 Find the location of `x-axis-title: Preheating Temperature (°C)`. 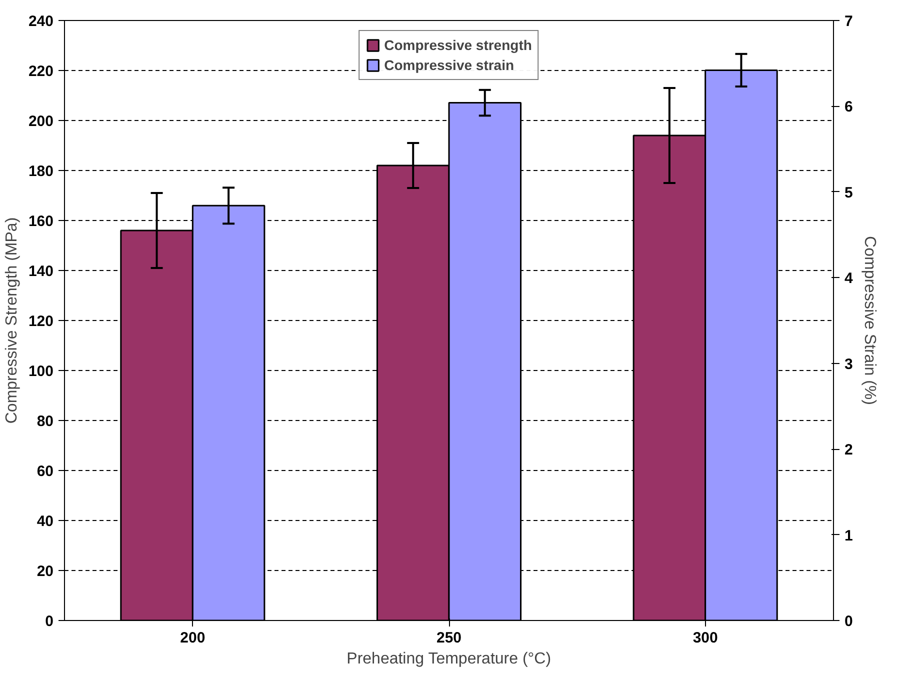

x-axis-title: Preheating Temperature (°C) is located at coordinates (449, 659).